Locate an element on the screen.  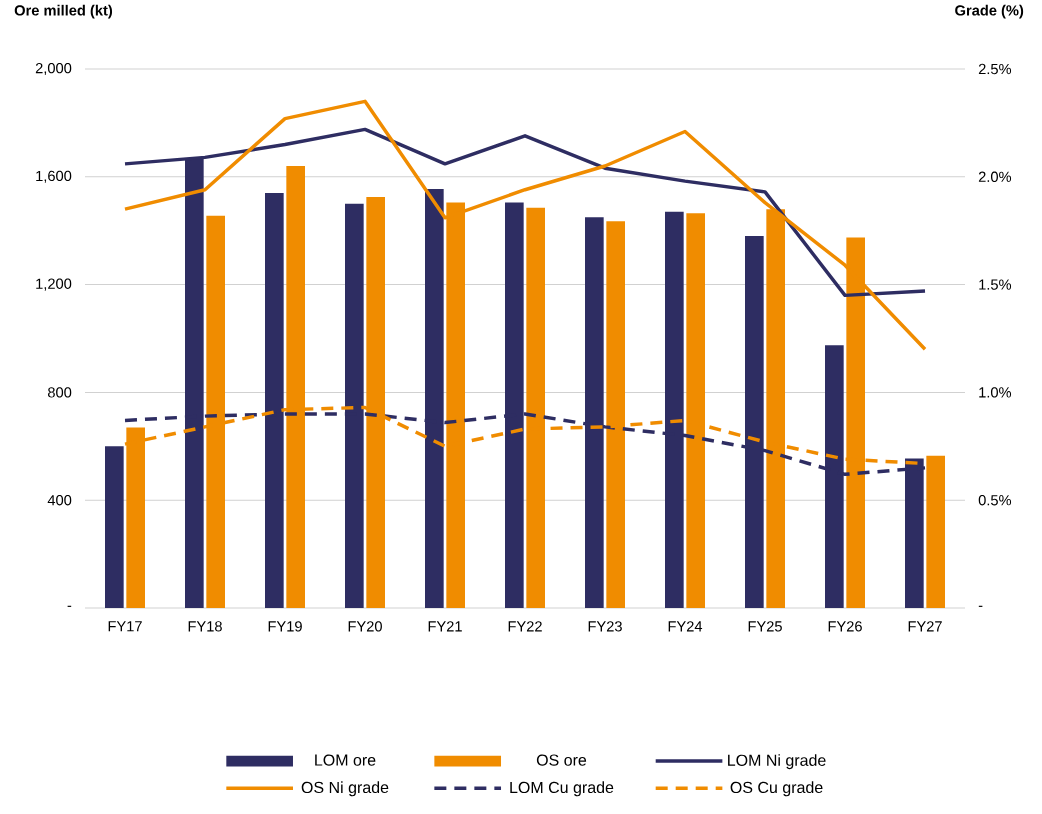
y-tick-label: 400 is located at coordinates (59, 500).